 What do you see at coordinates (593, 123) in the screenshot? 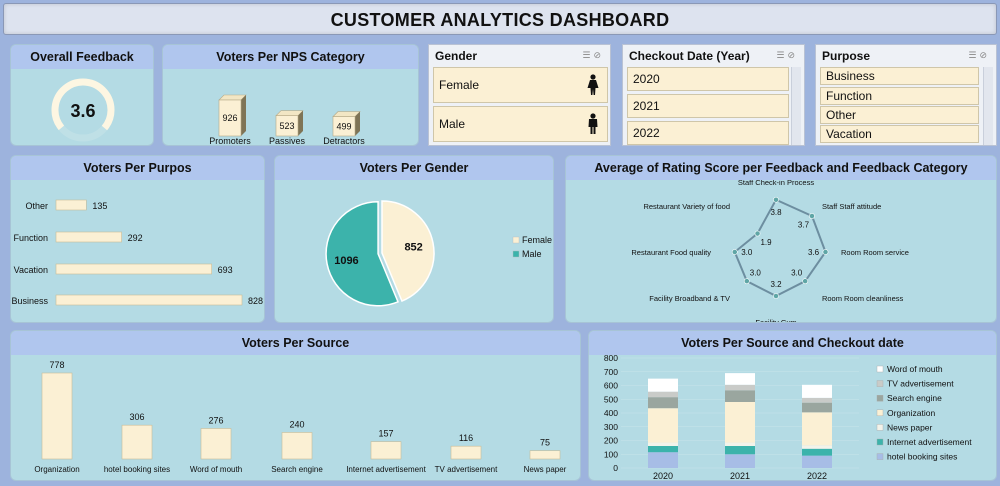
I see `male-icon` at bounding box center [593, 123].